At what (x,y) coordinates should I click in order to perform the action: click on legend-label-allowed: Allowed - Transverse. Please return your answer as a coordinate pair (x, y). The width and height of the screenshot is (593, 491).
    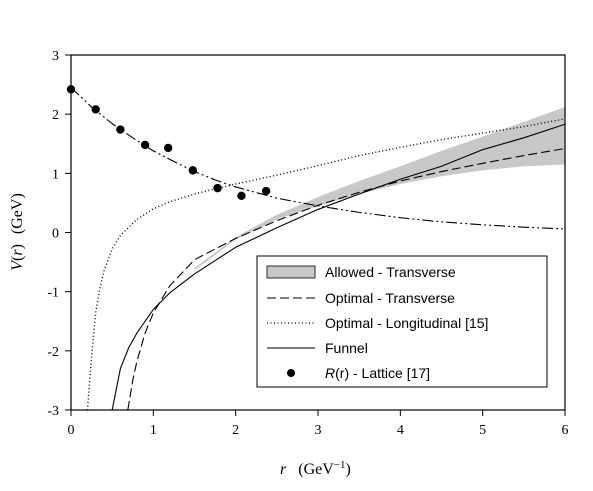
    Looking at the image, I should click on (390, 272).